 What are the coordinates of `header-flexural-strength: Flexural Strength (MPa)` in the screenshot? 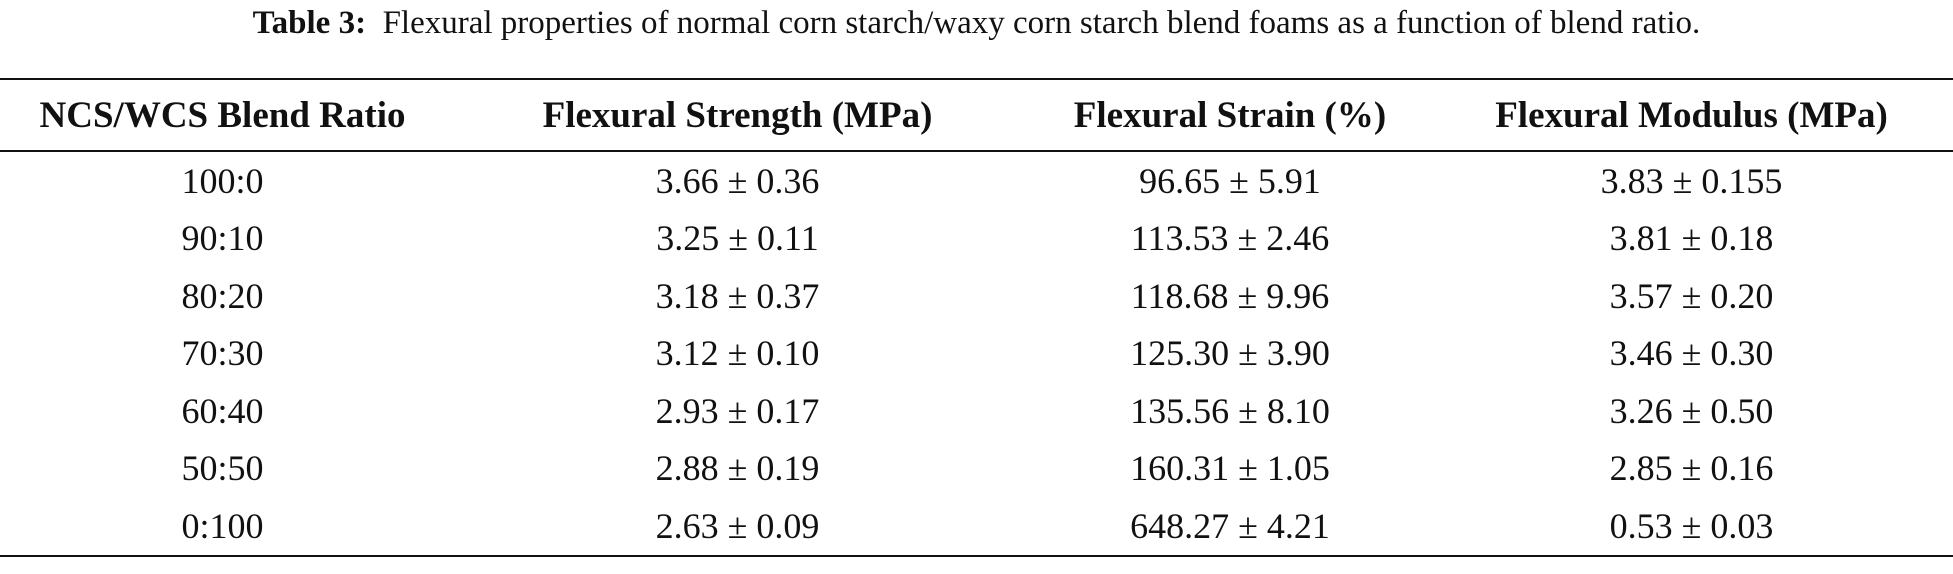 It's located at (737, 115).